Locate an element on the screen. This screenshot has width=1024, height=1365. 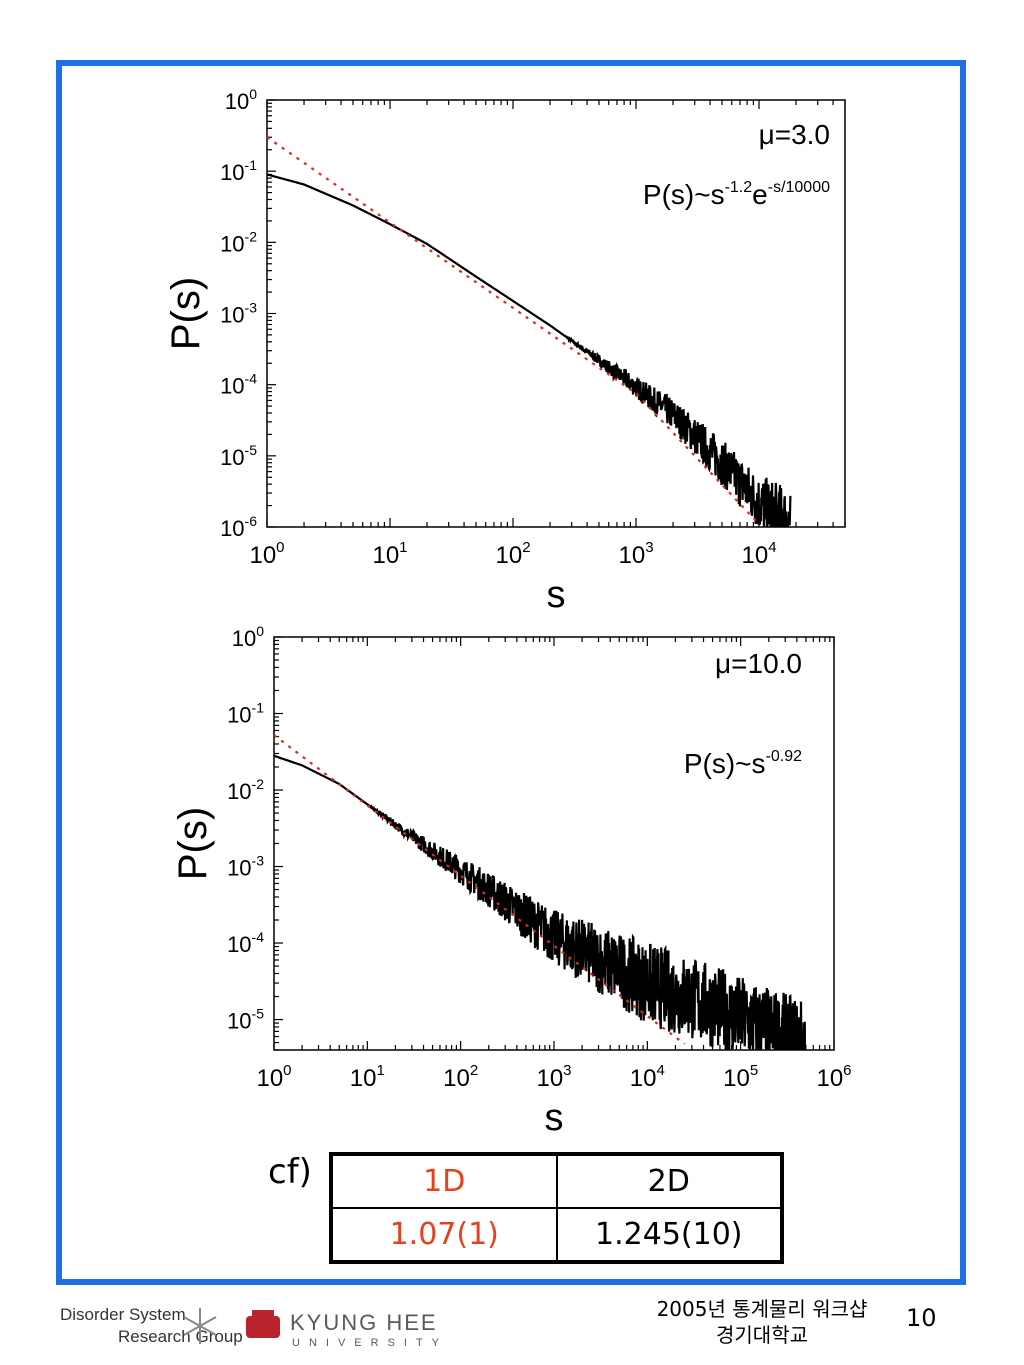
table-row: 1.07(1) 1.245(10) is located at coordinates (556, 1235).